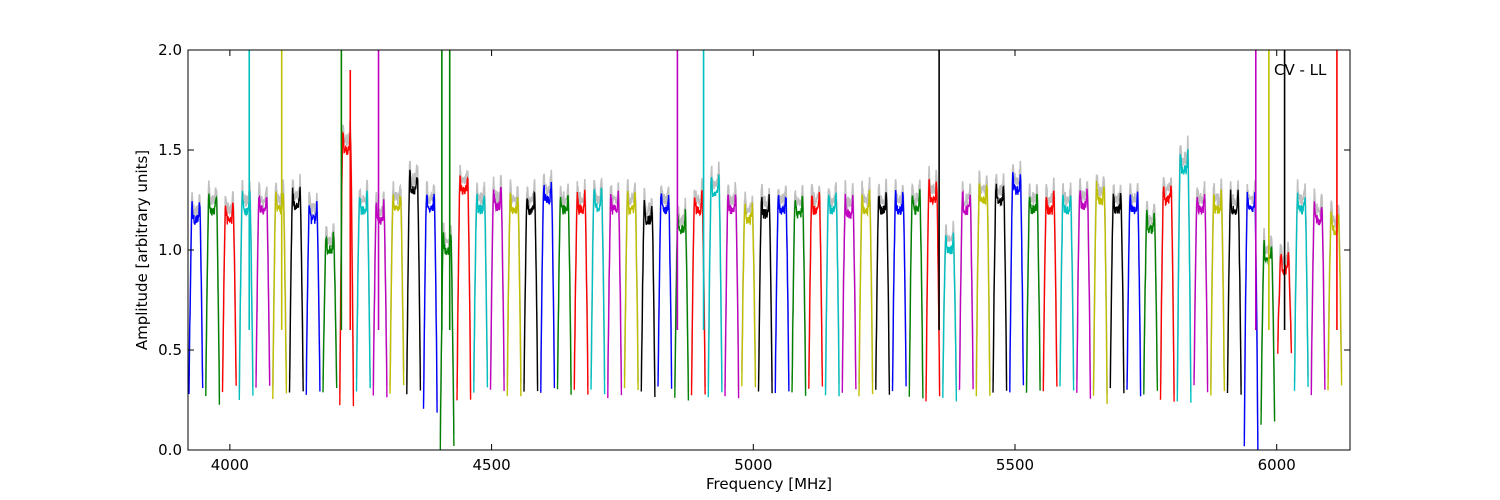 Image resolution: width=1500 pixels, height=500 pixels. Describe the element at coordinates (1300, 70) in the screenshot. I see `panel-annotation: CV - LL` at that location.